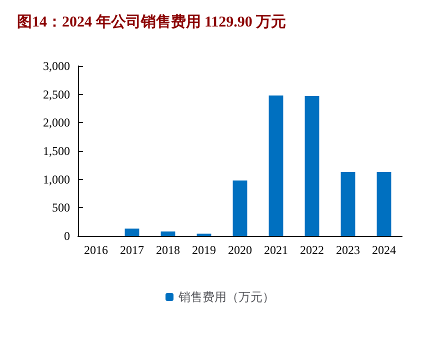 The image size is (440, 344). What do you see at coordinates (67, 236) in the screenshot?
I see `y-tick-label: 0` at bounding box center [67, 236].